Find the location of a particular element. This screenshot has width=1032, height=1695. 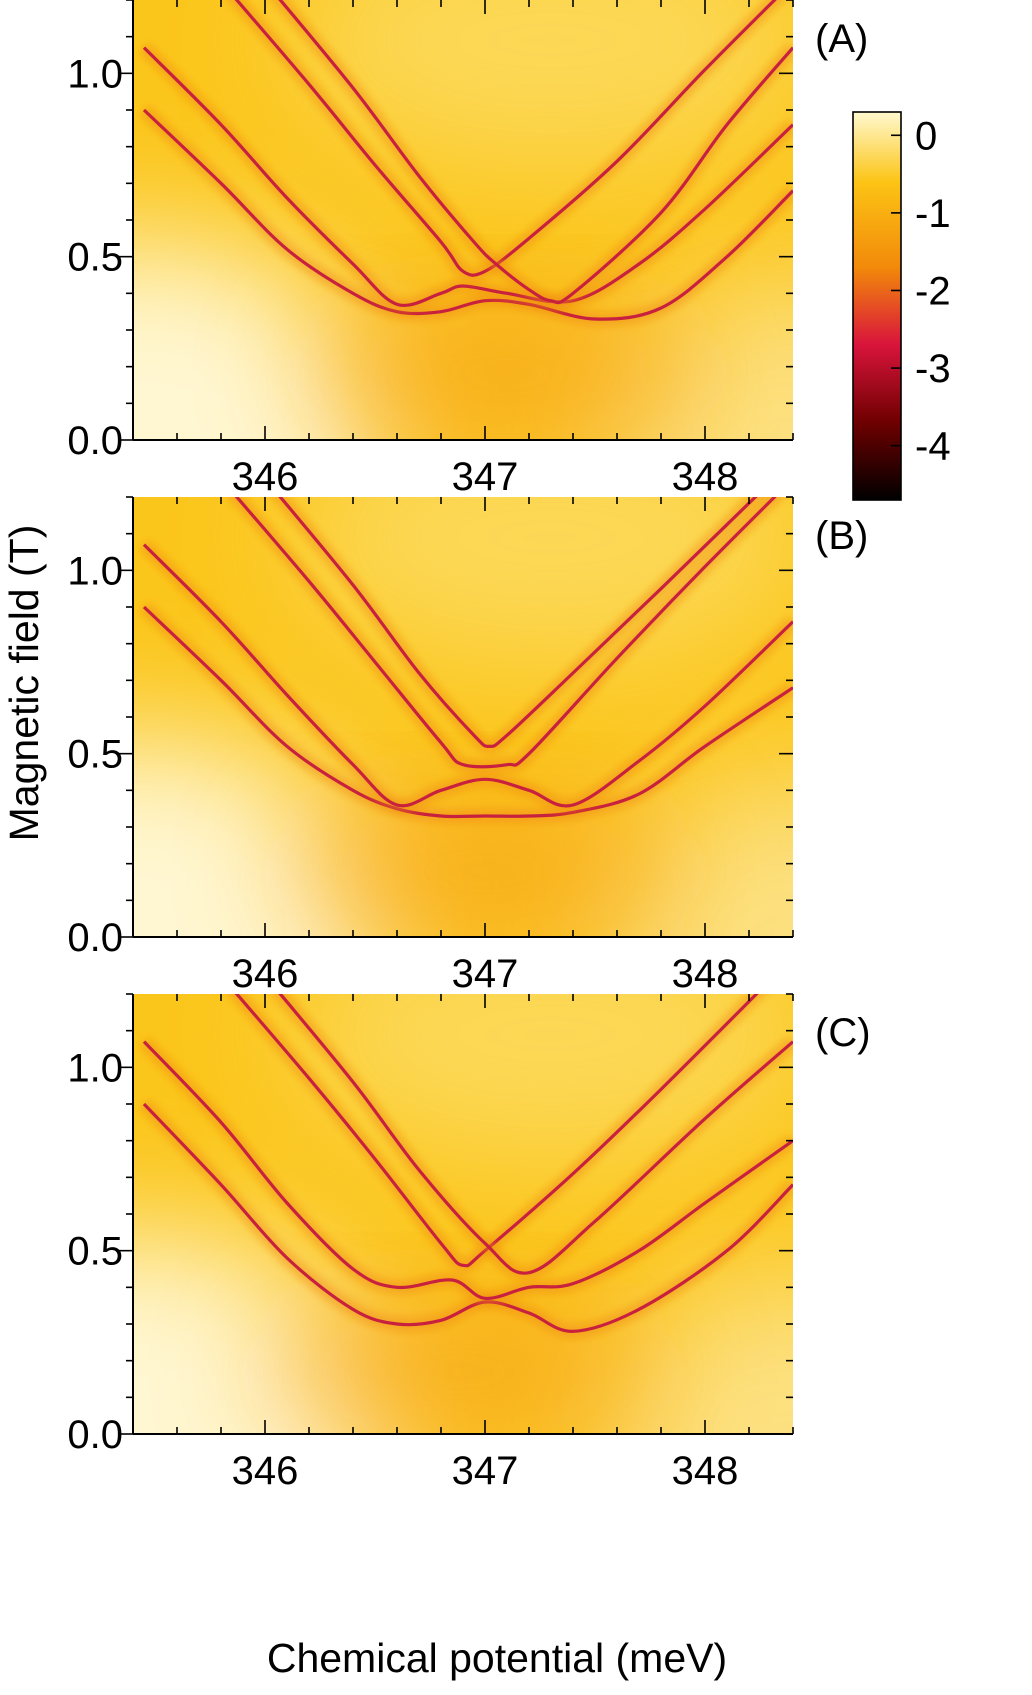

colorbar: 0 -1 -2 -3 -4 is located at coordinates (901, 306).